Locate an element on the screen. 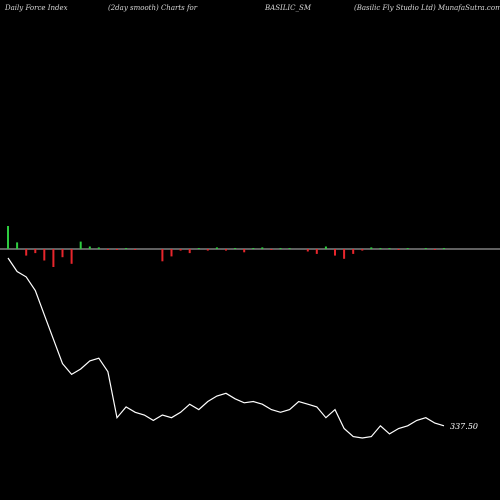 The width and height of the screenshot is (500, 500). chart-header-left: Daily Force Index is located at coordinates (36, 8).